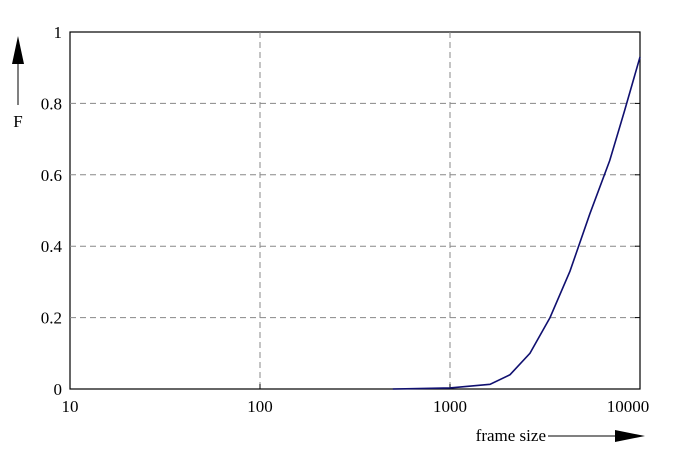 This screenshot has width=693, height=460. Describe the element at coordinates (51, 103) in the screenshot. I see `y-tick-label: 0.8` at that location.